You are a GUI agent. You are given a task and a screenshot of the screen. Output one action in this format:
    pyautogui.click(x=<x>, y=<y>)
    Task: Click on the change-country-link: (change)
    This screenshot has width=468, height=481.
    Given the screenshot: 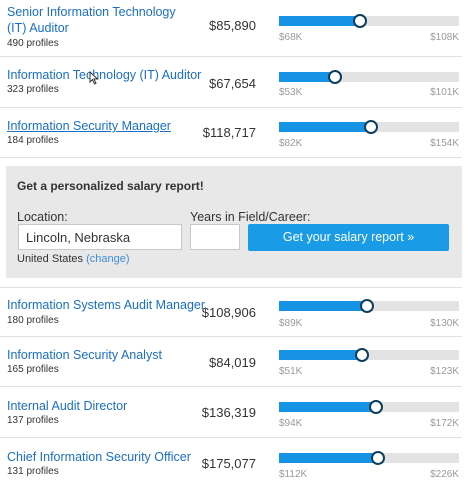 What is the action you would take?
    pyautogui.click(x=108, y=259)
    